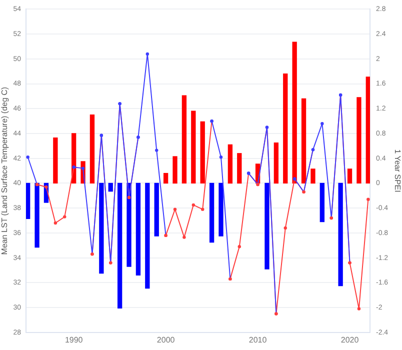 This screenshot has height=350, width=402. What do you see at coordinates (350, 339) in the screenshot?
I see `x-tick-label: 2020` at bounding box center [350, 339].